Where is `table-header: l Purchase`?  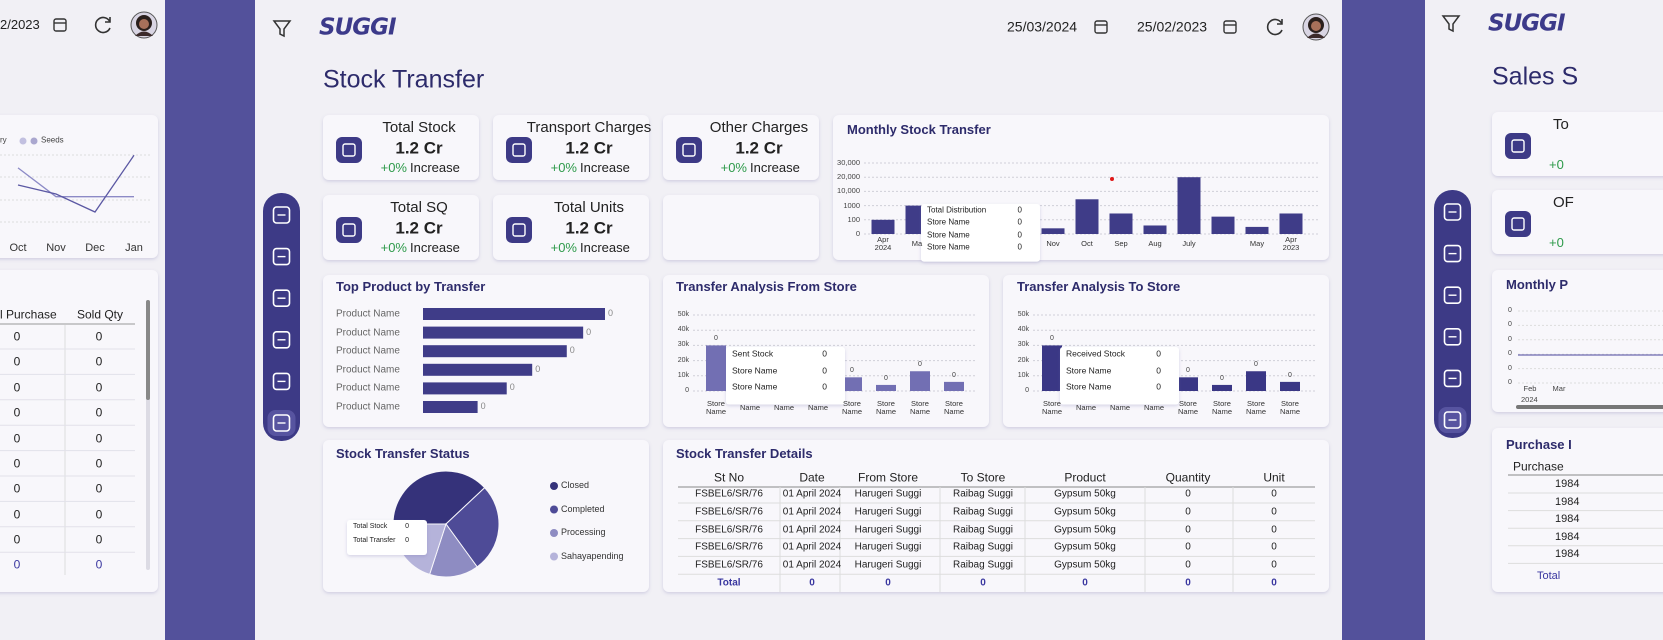
table-header: l Purchase is located at coordinates (28, 314).